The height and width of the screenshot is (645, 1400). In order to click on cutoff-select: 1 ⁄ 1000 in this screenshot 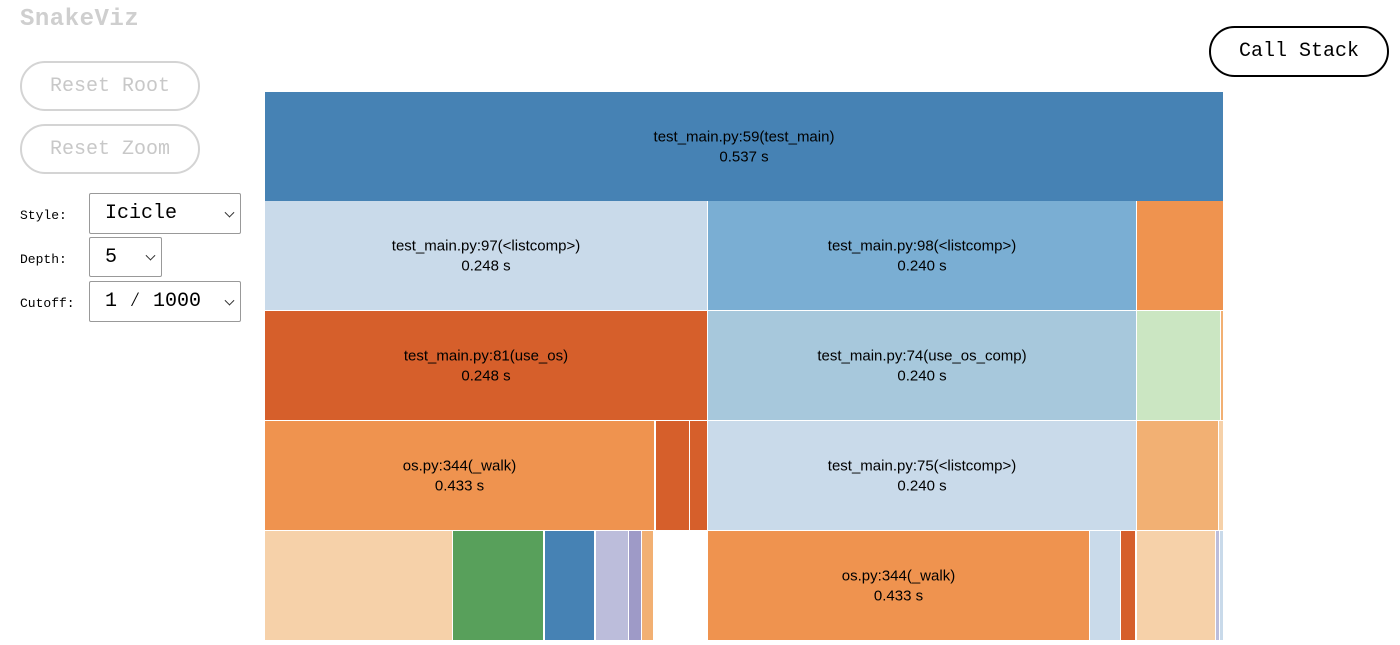, I will do `click(165, 301)`.